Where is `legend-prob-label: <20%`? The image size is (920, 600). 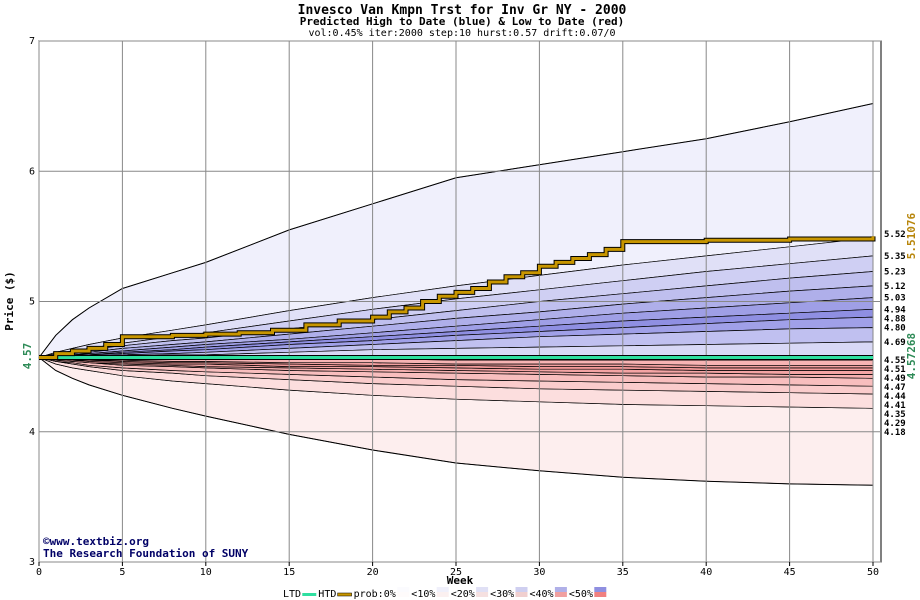 legend-prob-label: <20% is located at coordinates (463, 594).